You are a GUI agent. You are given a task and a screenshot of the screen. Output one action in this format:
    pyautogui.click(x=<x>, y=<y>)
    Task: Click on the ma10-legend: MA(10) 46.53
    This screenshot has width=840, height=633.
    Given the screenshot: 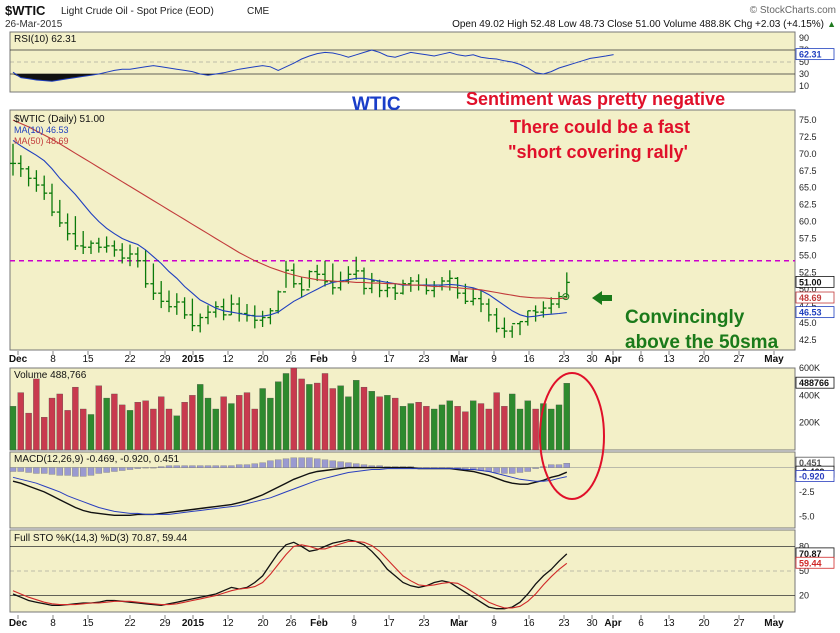 What is the action you would take?
    pyautogui.click(x=41, y=130)
    